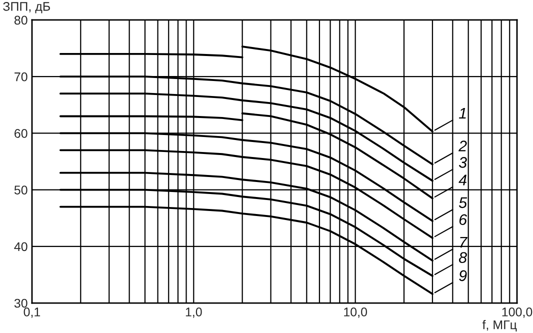  Describe the element at coordinates (21, 77) in the screenshot. I see `y-tick-label: 70` at that location.